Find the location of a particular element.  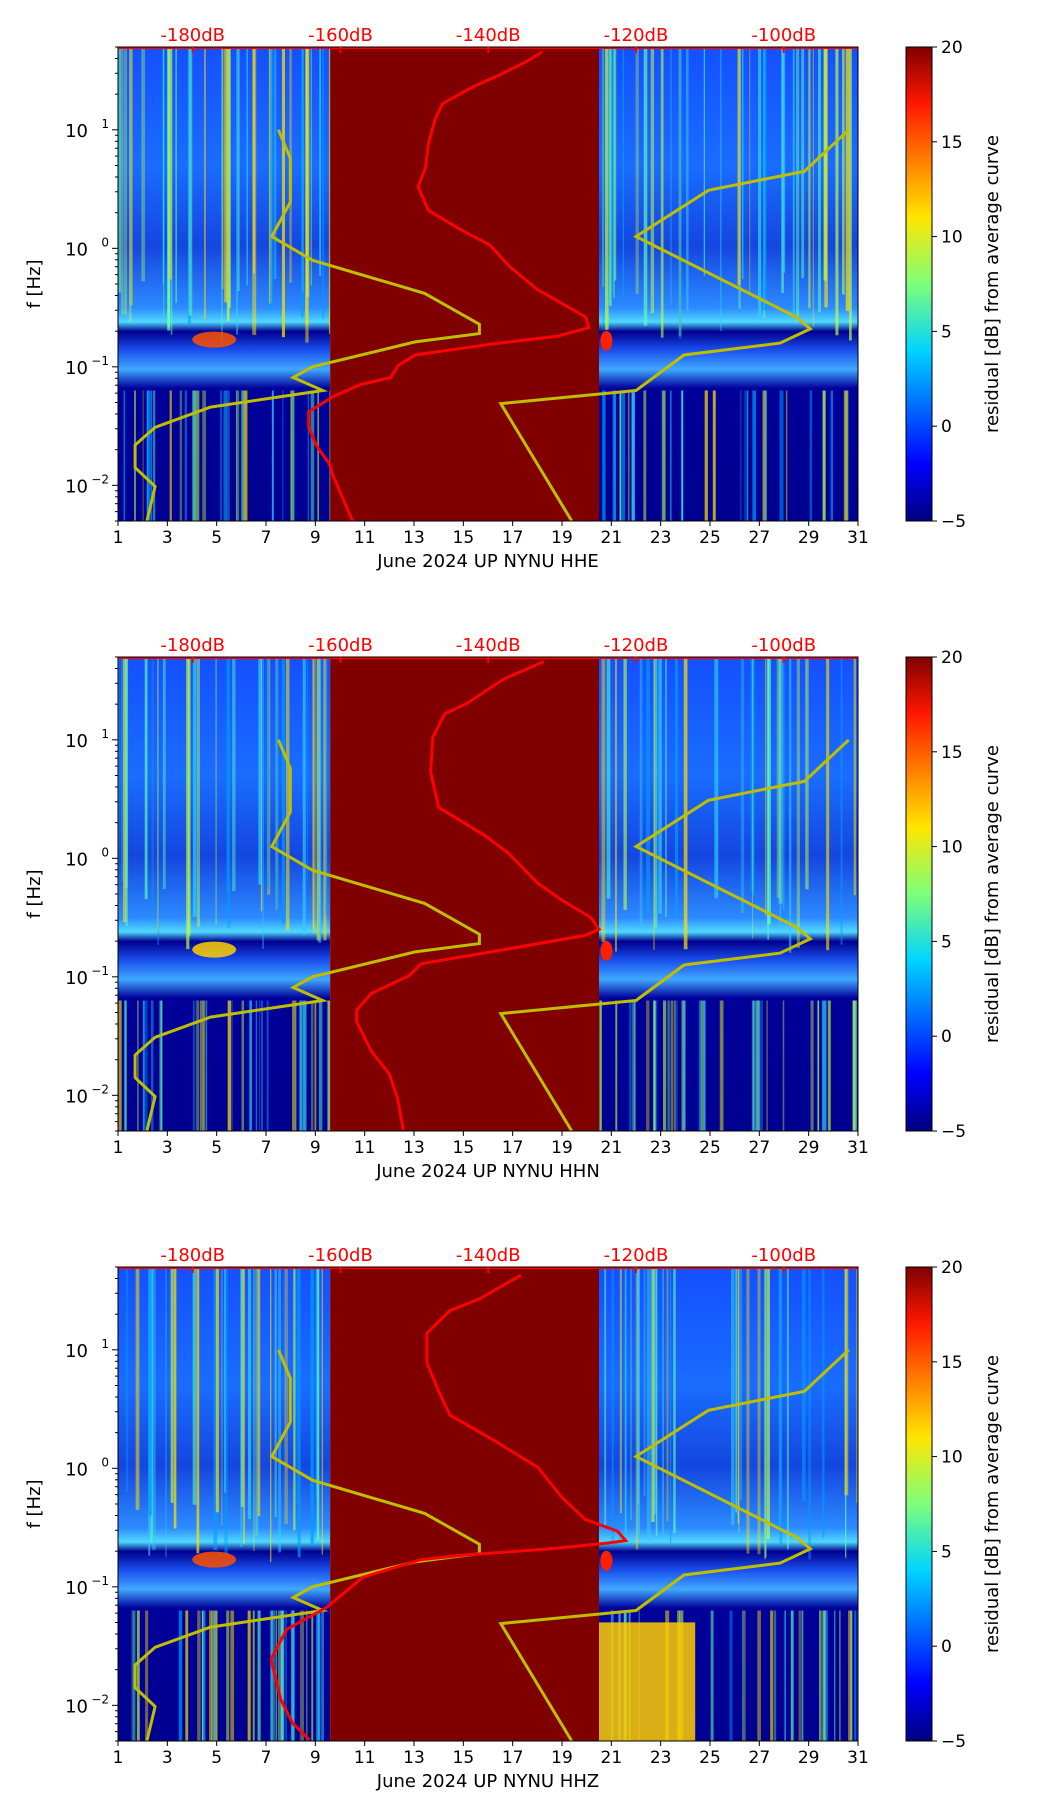

y-tick-exponent: 0 is located at coordinates (105, 852).